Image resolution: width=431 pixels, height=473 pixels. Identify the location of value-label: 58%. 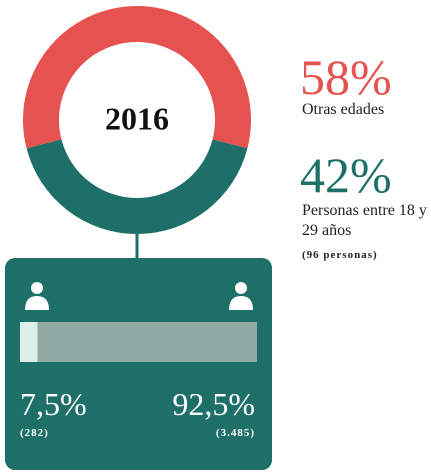
(346, 77).